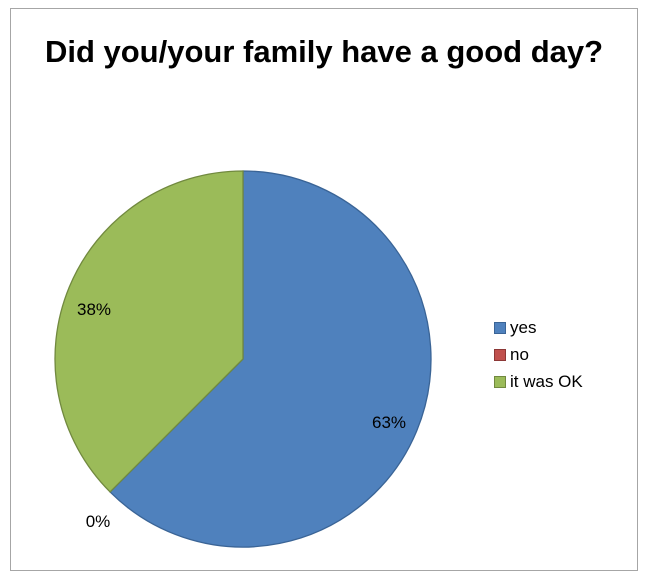 The width and height of the screenshot is (648, 579). What do you see at coordinates (523, 327) in the screenshot?
I see `legend-label-yes: yes` at bounding box center [523, 327].